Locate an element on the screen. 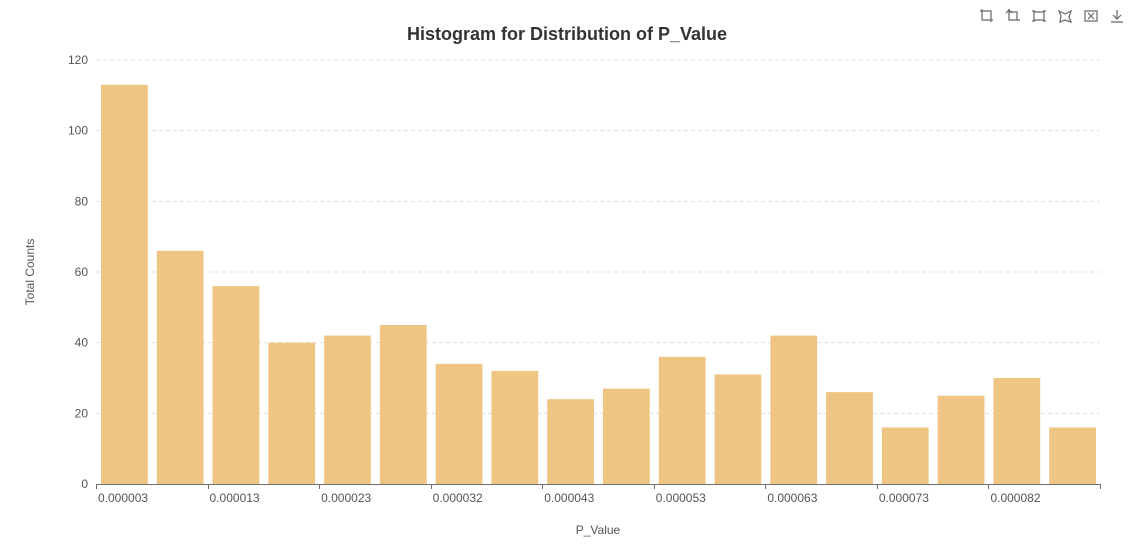 This screenshot has height=556, width=1131. zoom-icon is located at coordinates (987, 16).